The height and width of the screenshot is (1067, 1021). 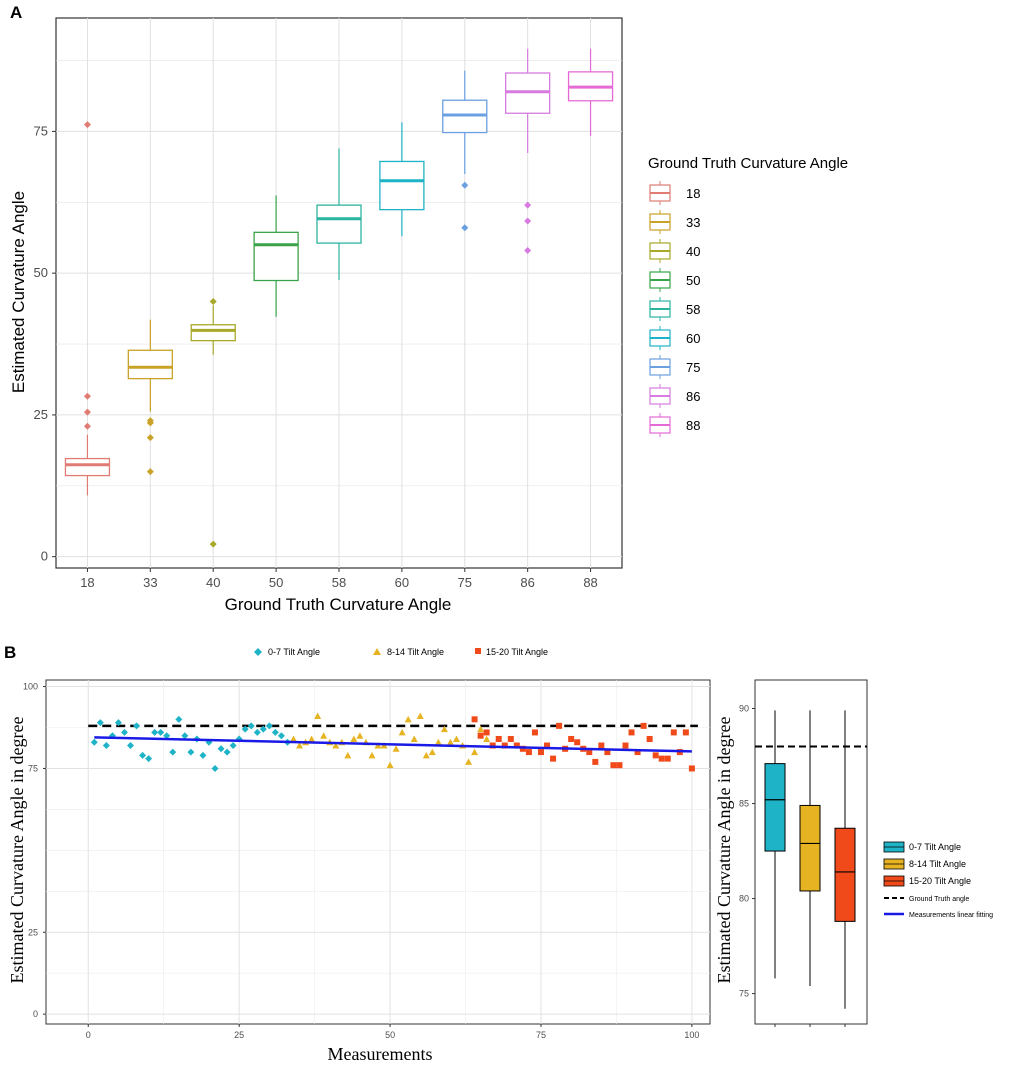 I want to click on panel-label-b: B, so click(x=10, y=652).